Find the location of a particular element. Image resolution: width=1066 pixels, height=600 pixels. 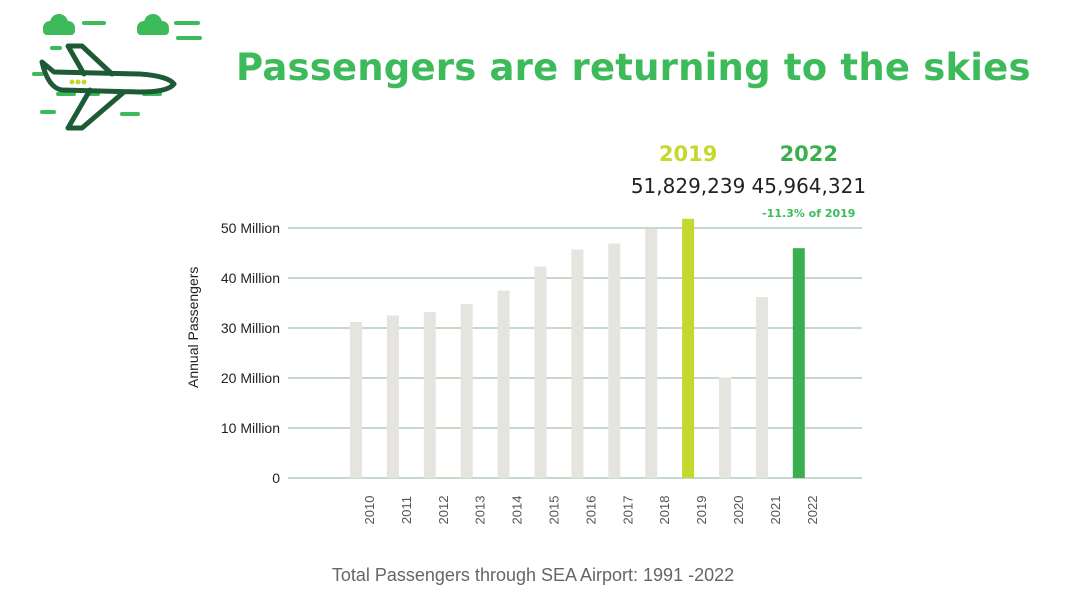

x-tick-label: 2017 is located at coordinates (627, 510).